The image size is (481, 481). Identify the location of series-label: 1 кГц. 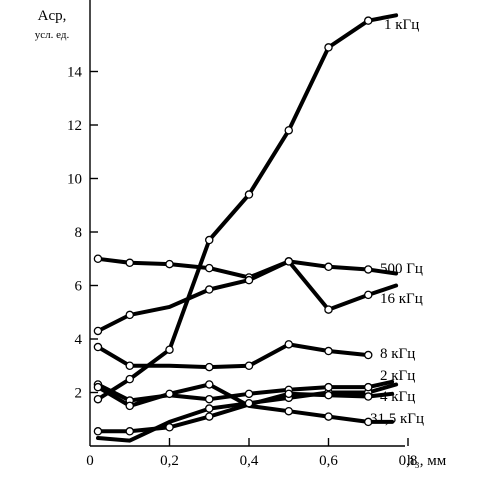
(401, 25).